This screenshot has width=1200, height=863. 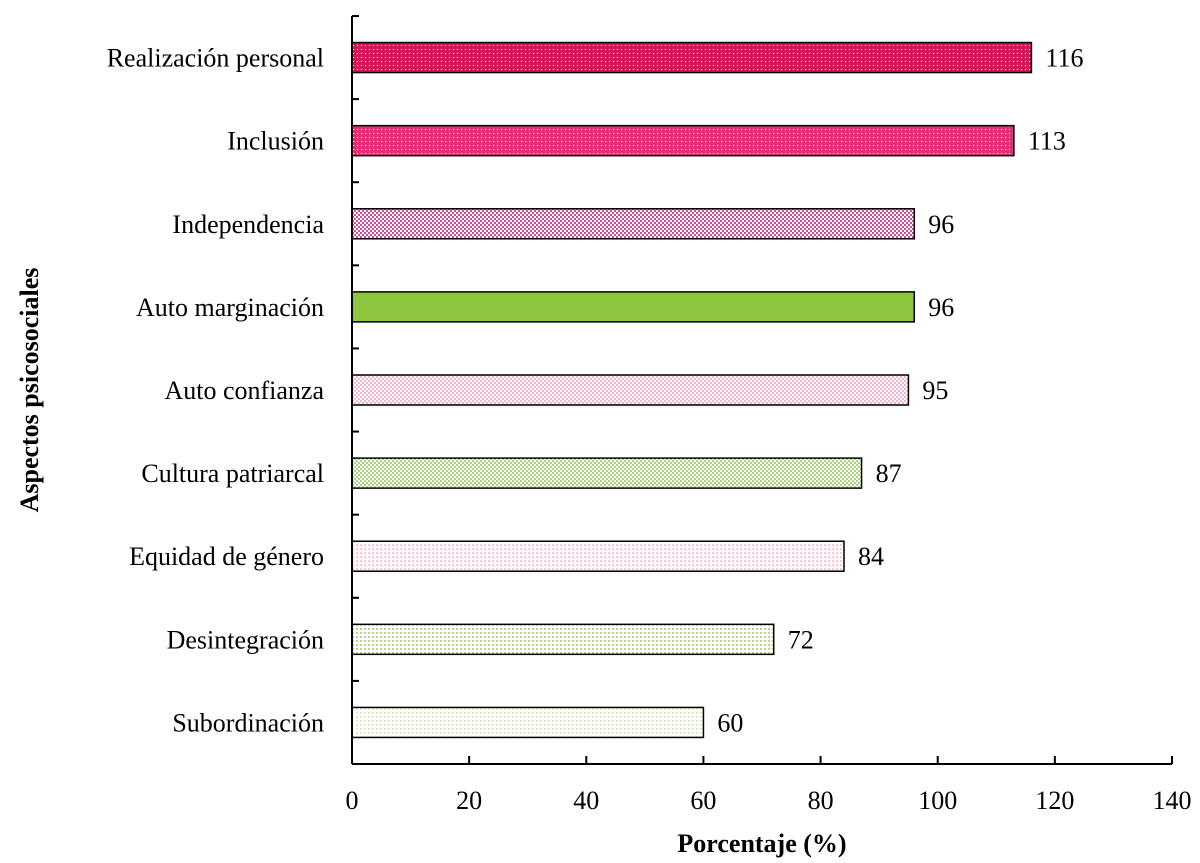 I want to click on x-tick-label: 80, so click(x=821, y=800).